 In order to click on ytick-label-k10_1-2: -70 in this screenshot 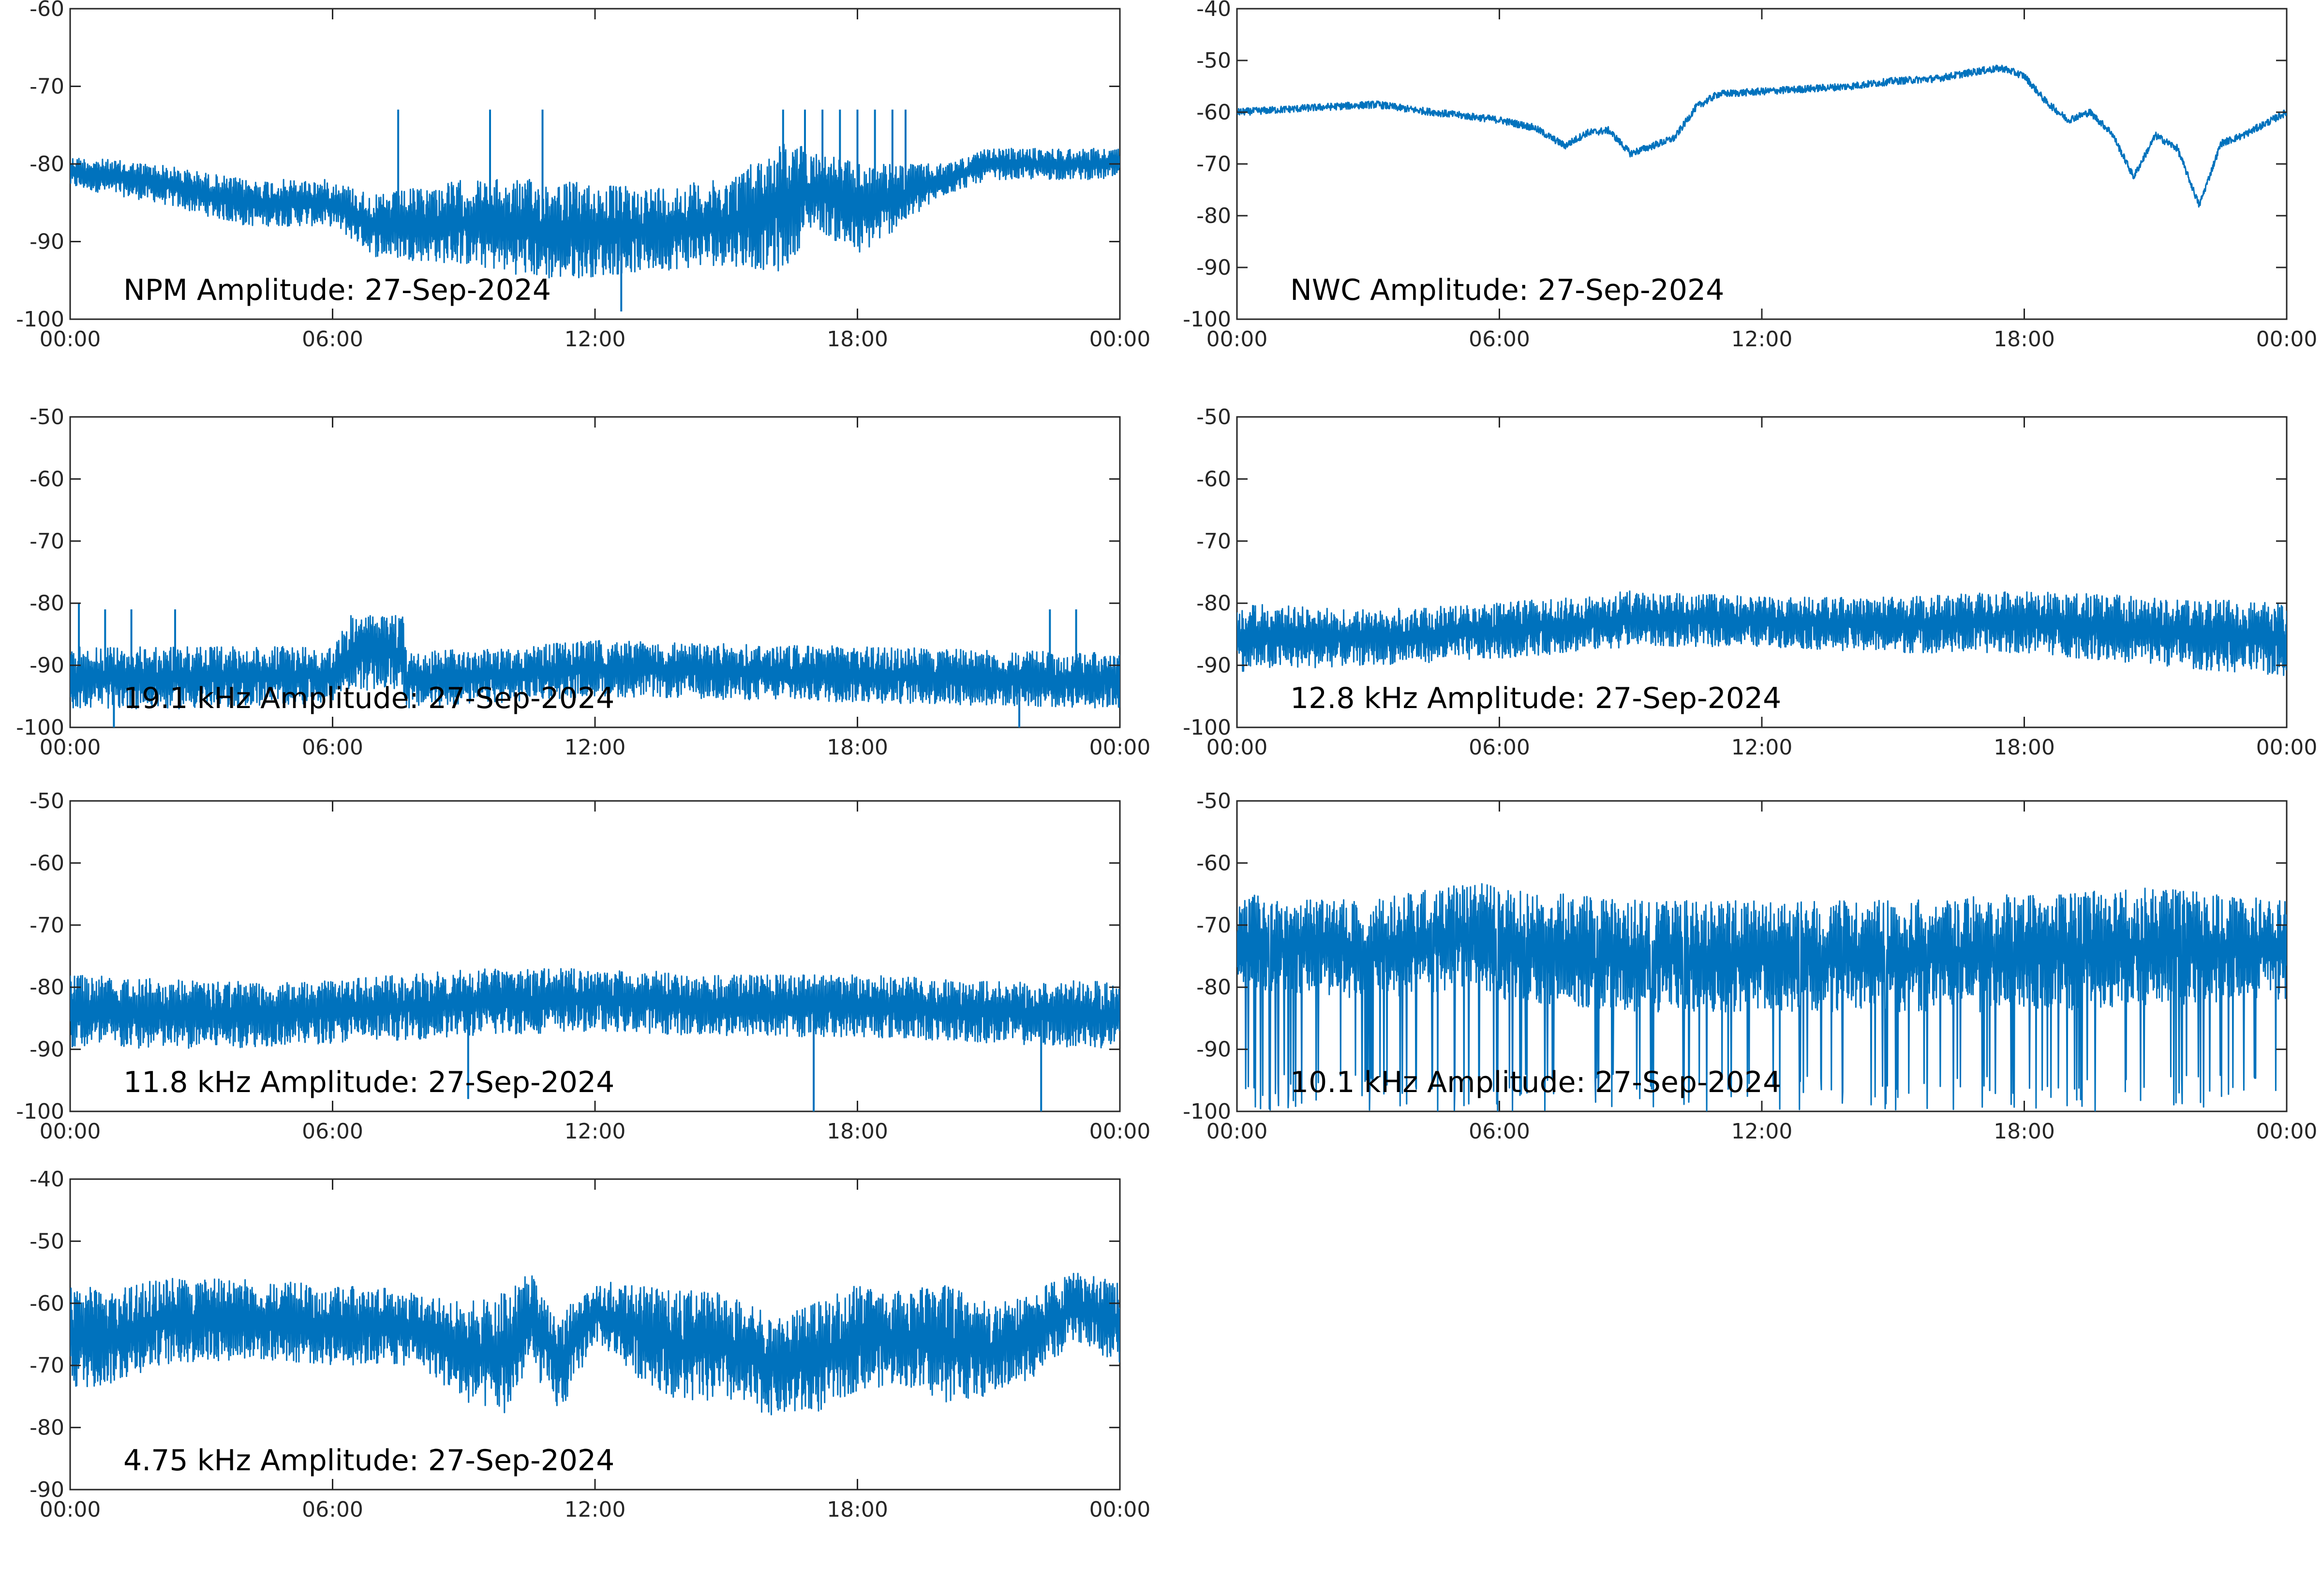, I will do `click(1213, 925)`.